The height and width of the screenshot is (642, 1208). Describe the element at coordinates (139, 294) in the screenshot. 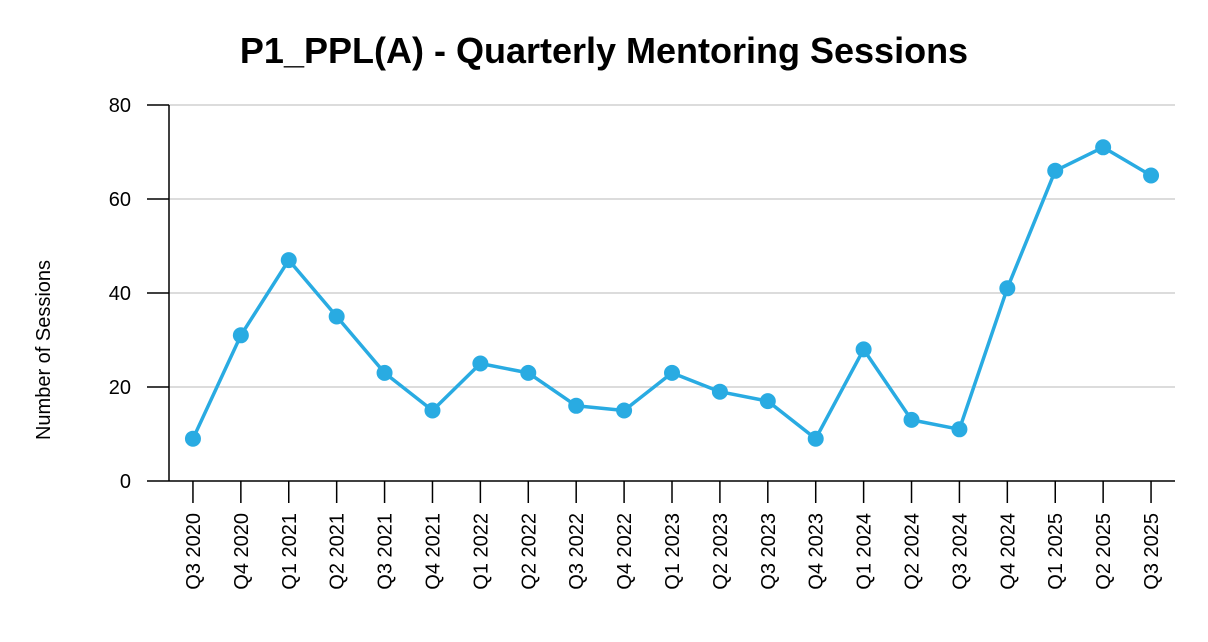

I see `y-ticks: 0 20 40 60 80` at that location.